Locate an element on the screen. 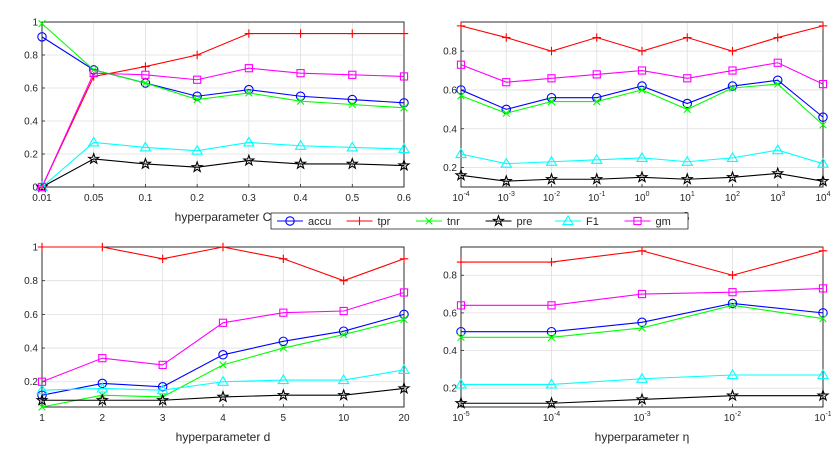 The height and width of the screenshot is (468, 831). x-tick-label: 0.1 is located at coordinates (145, 198).